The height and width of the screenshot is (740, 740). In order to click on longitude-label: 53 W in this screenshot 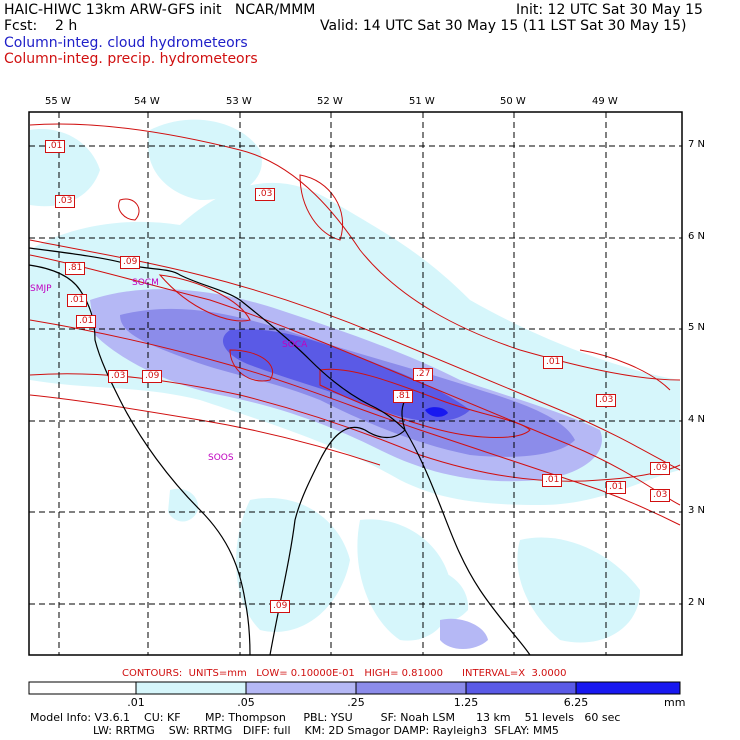, I will do `click(239, 101)`.